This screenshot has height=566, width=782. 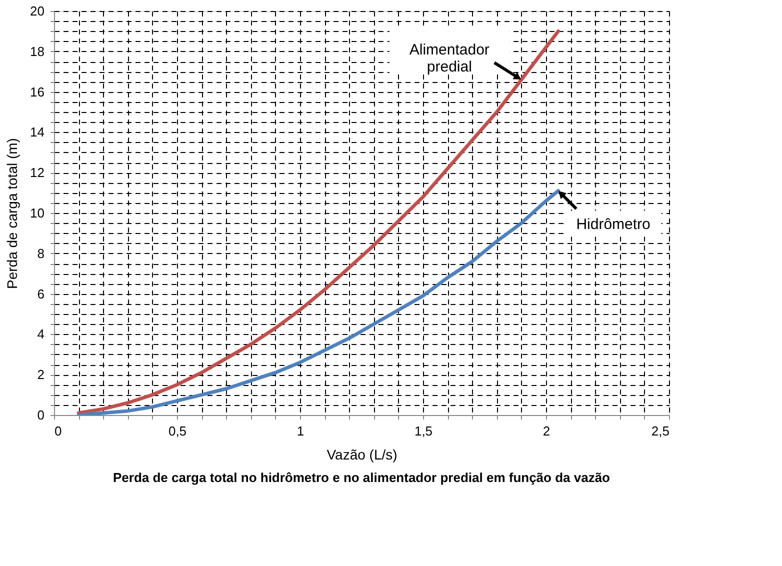 I want to click on x-tick-label: 1, so click(x=300, y=431).